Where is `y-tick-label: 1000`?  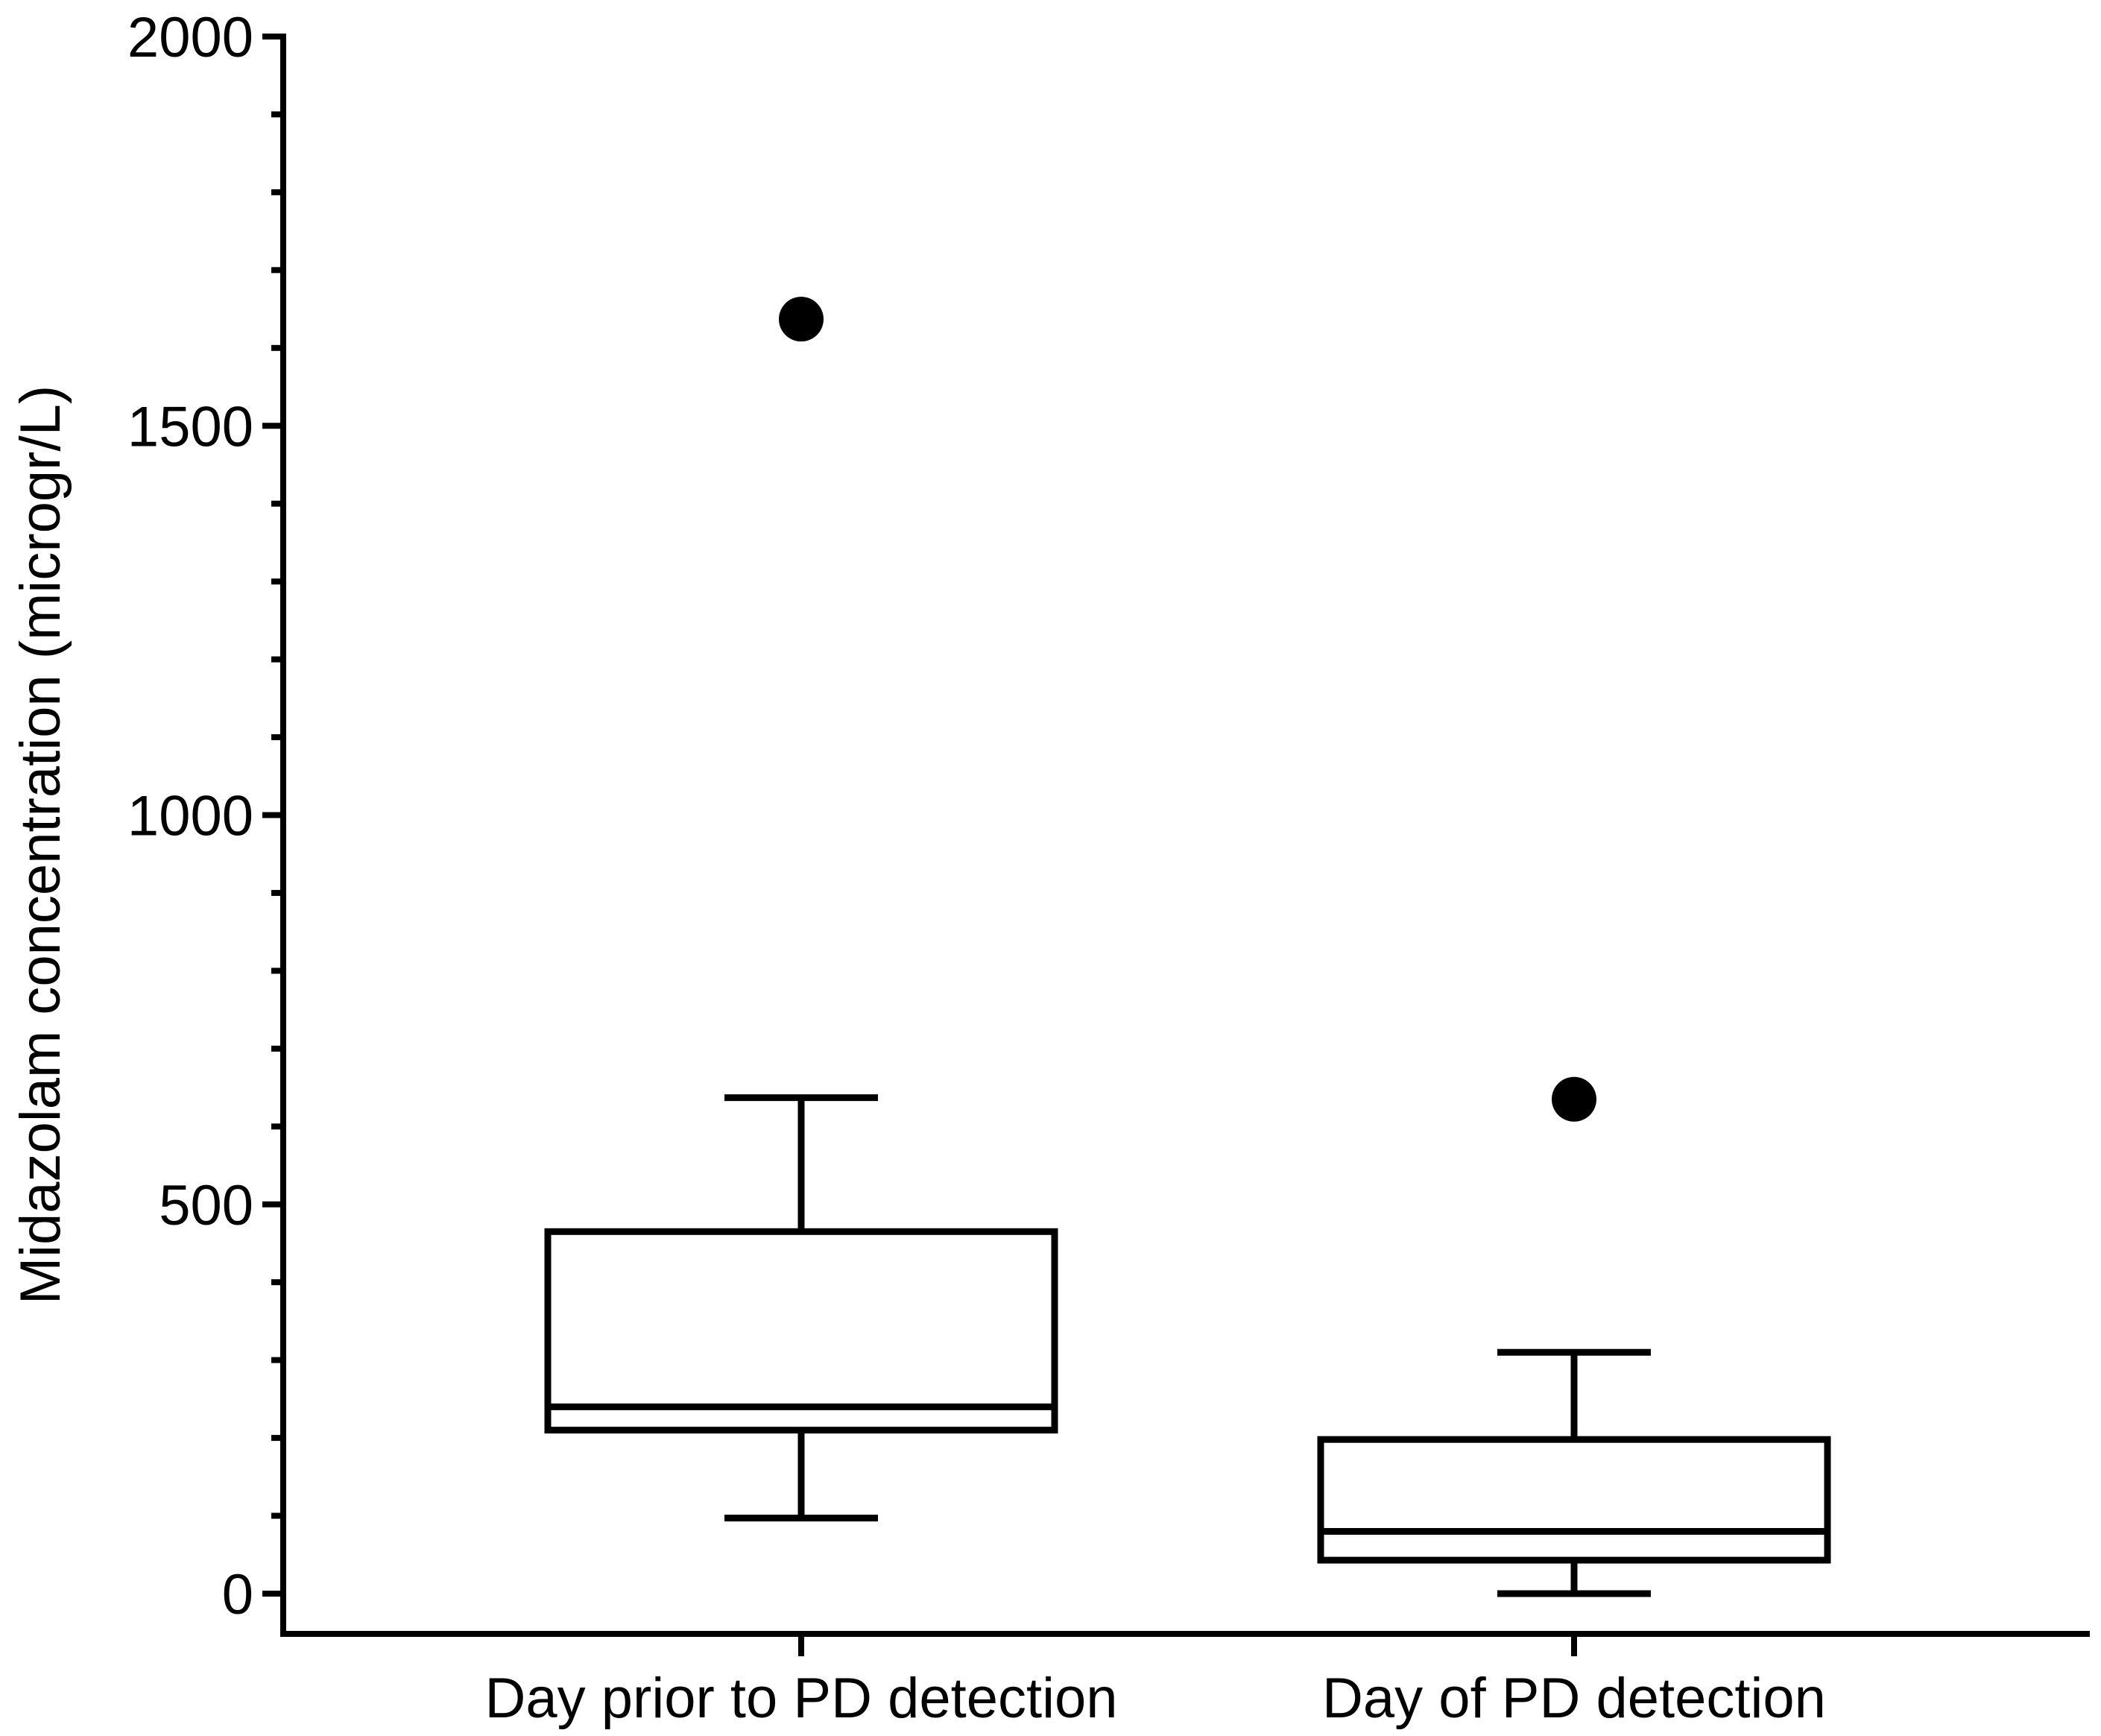 y-tick-label: 1000 is located at coordinates (190, 817).